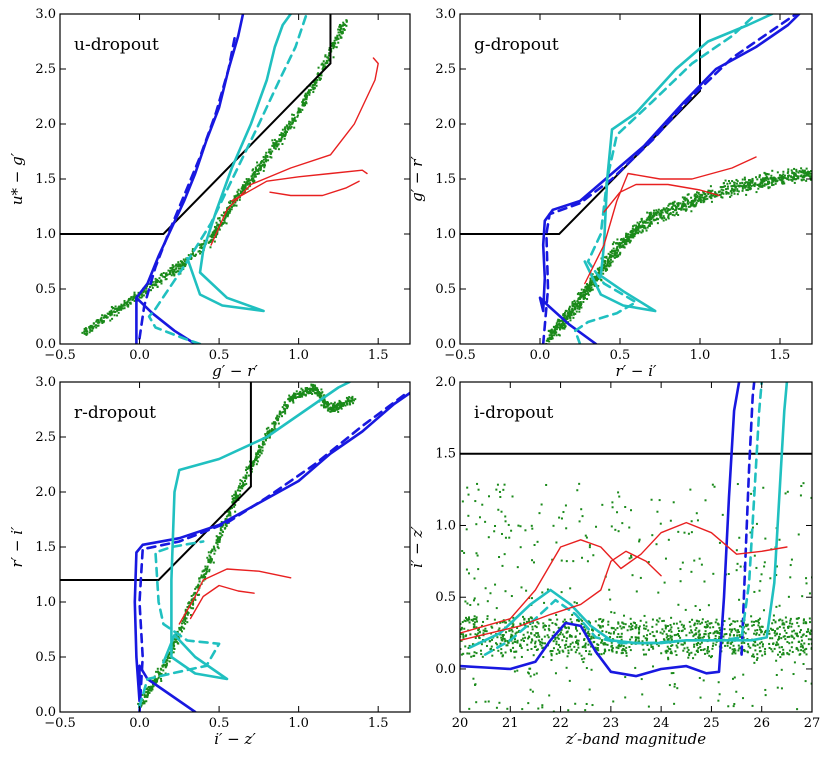  What do you see at coordinates (620, 355) in the screenshot?
I see `x-tick-label: 0.5` at bounding box center [620, 355].